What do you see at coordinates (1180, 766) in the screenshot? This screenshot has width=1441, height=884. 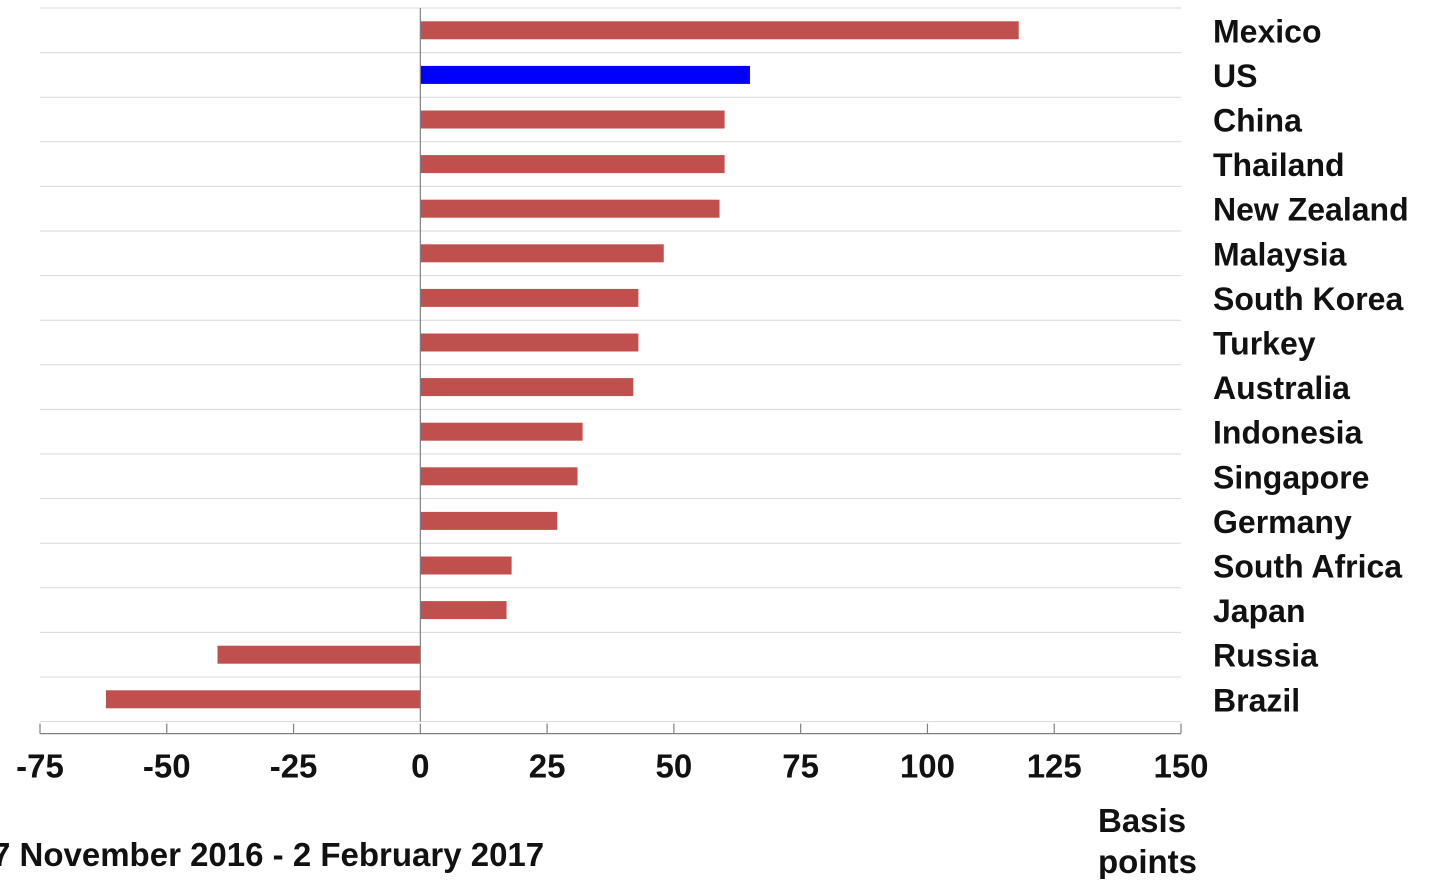 I see `x-tick-label: 150` at bounding box center [1180, 766].